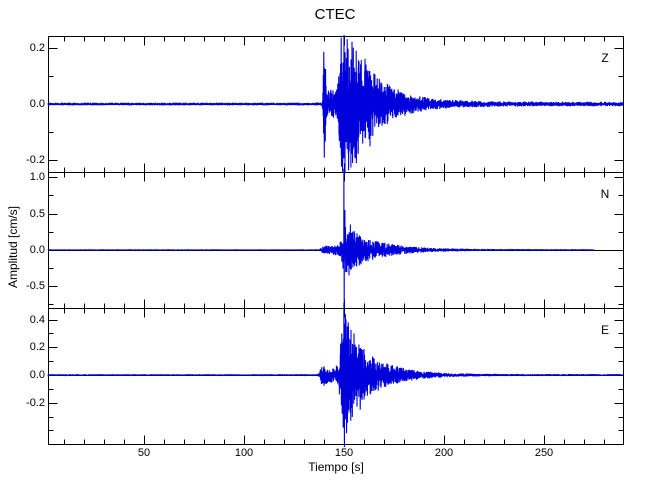 This screenshot has height=500, width=650. What do you see at coordinates (344, 453) in the screenshot?
I see `x-tick-label: 150` at bounding box center [344, 453].